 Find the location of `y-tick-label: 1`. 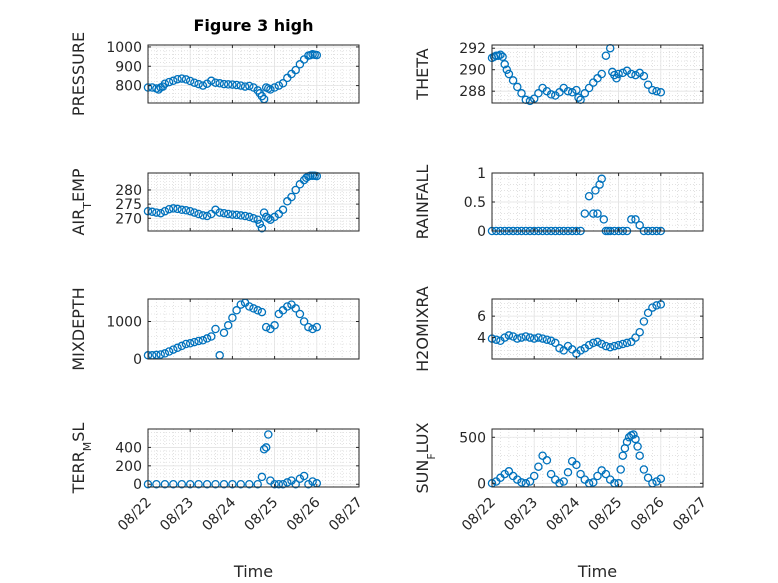

y-tick-label: 1 is located at coordinates (481, 174).